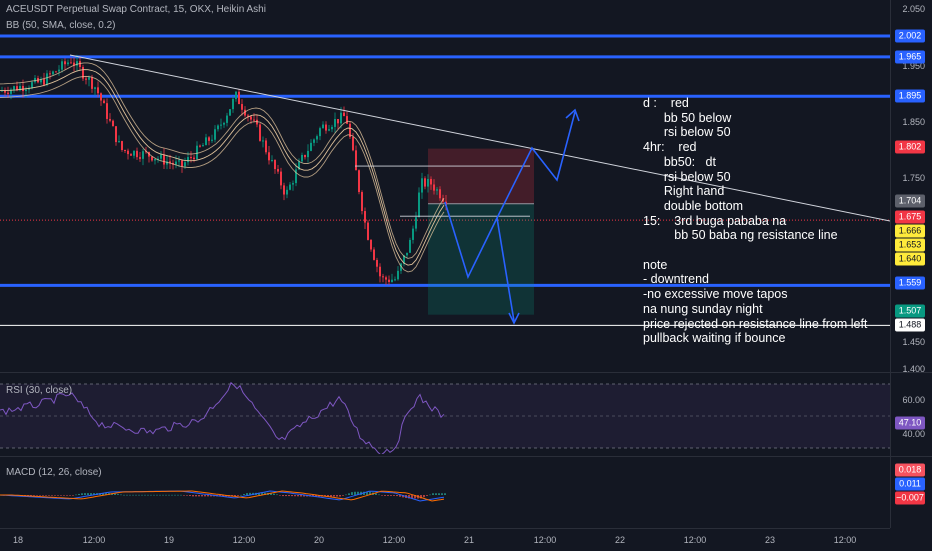  Describe the element at coordinates (910, 201) in the screenshot. I see `price-tag: 1.704` at that location.